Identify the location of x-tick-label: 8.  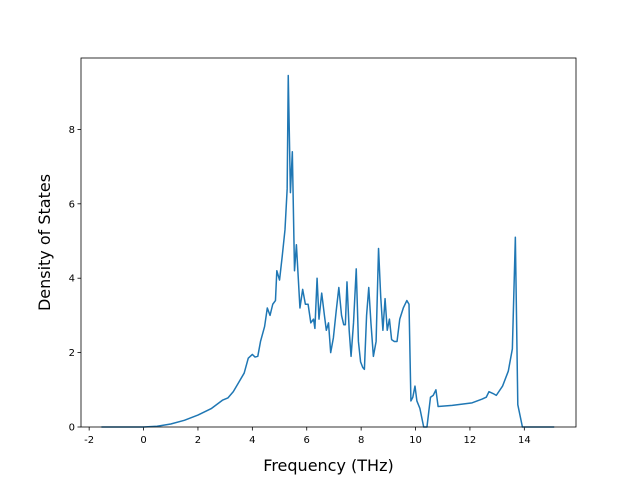
(361, 440).